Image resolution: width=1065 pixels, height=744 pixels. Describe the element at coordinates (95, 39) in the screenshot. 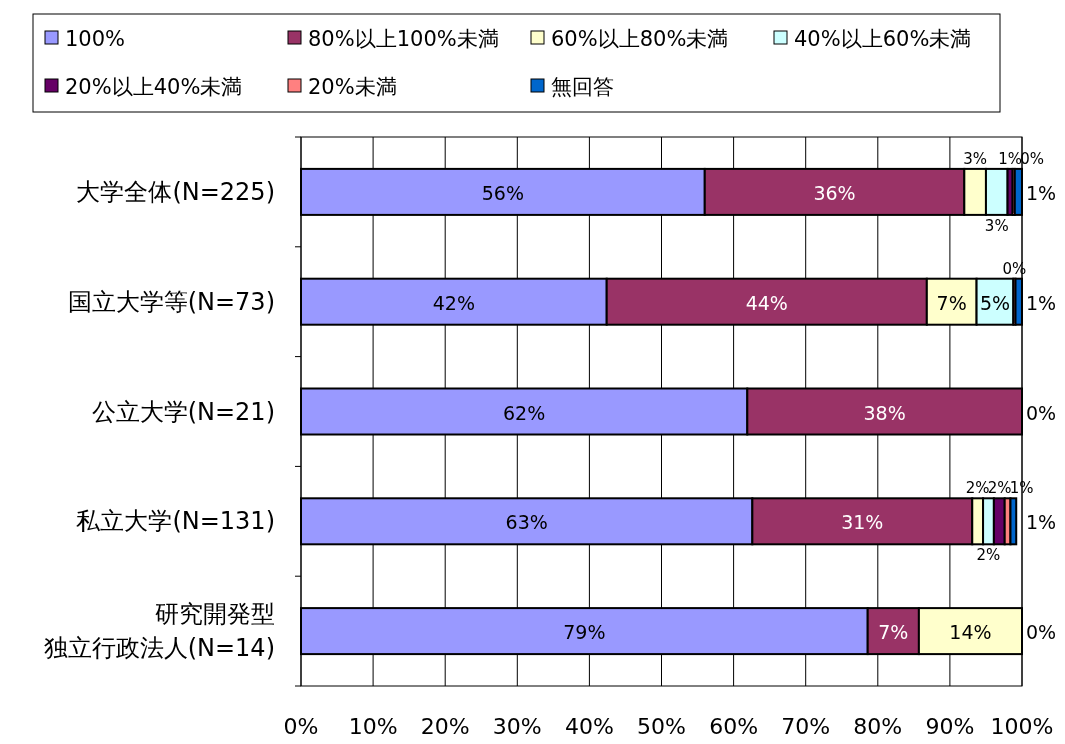

I see `legend-label: 100%` at that location.